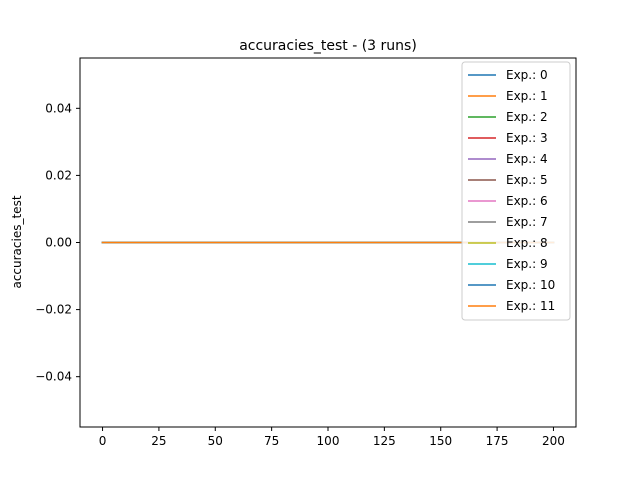  I want to click on x-tick-label: 75, so click(271, 441).